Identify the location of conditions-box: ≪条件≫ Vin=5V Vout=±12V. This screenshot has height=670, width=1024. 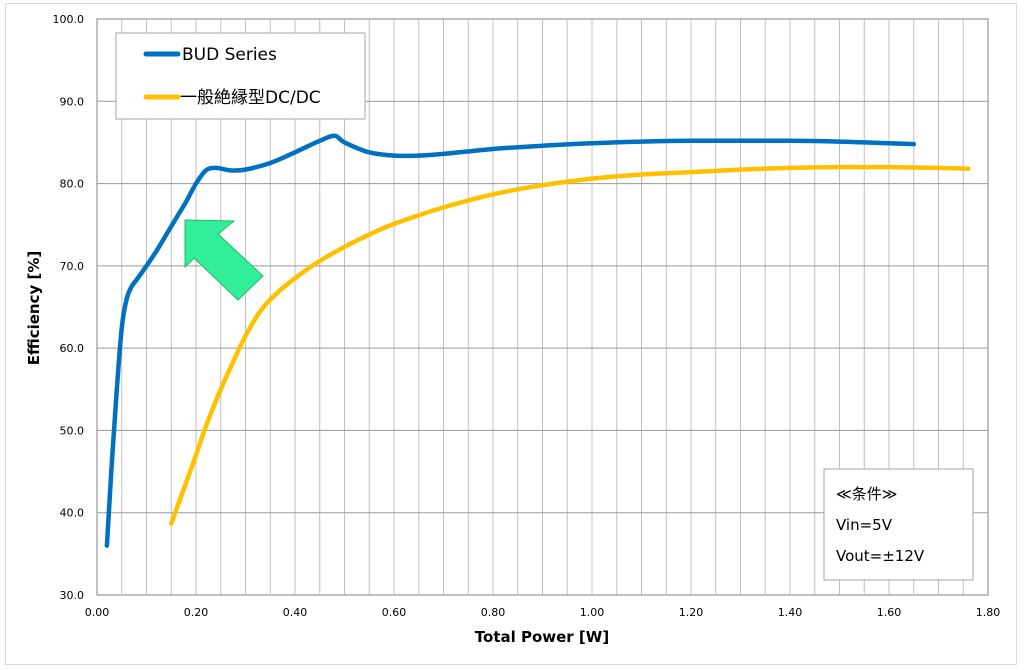
(898, 524).